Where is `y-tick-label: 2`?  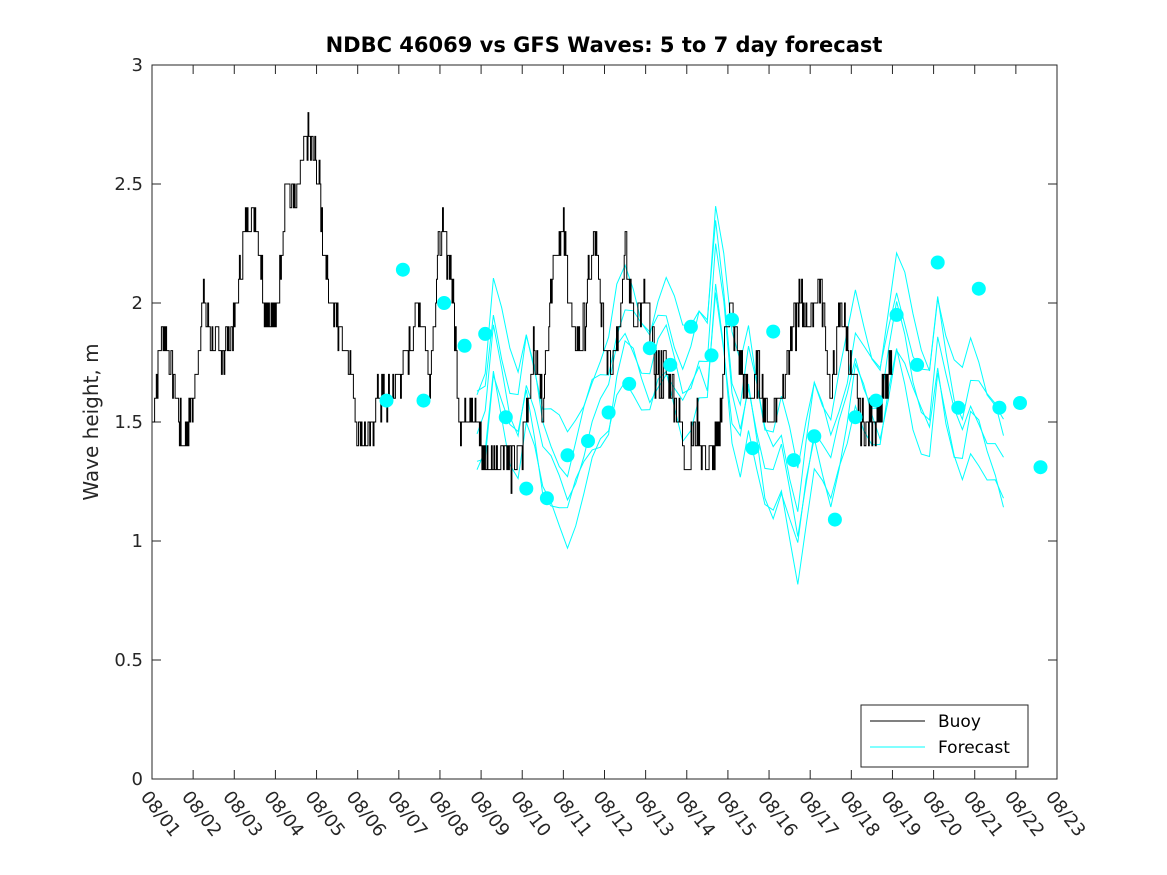 y-tick-label: 2 is located at coordinates (137, 303).